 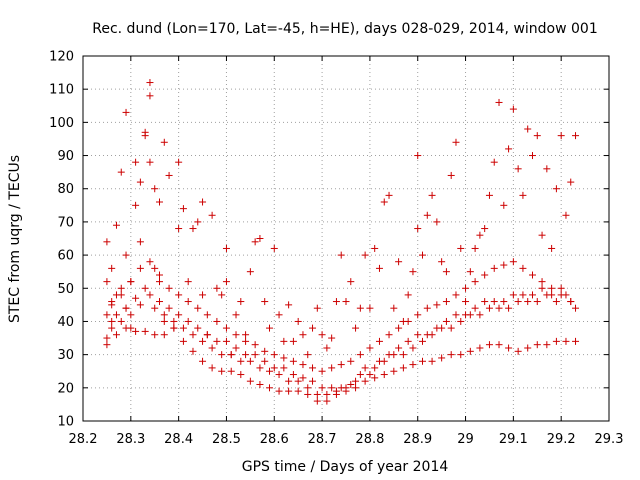 What do you see at coordinates (65, 189) in the screenshot?
I see `y-tick-label: 80` at bounding box center [65, 189].